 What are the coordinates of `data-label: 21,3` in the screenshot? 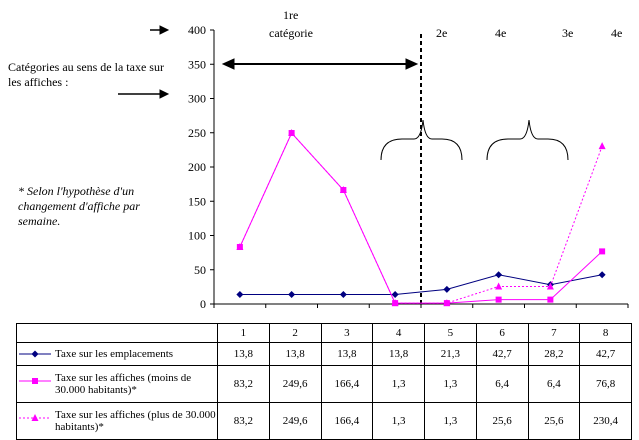 It's located at (450, 354).